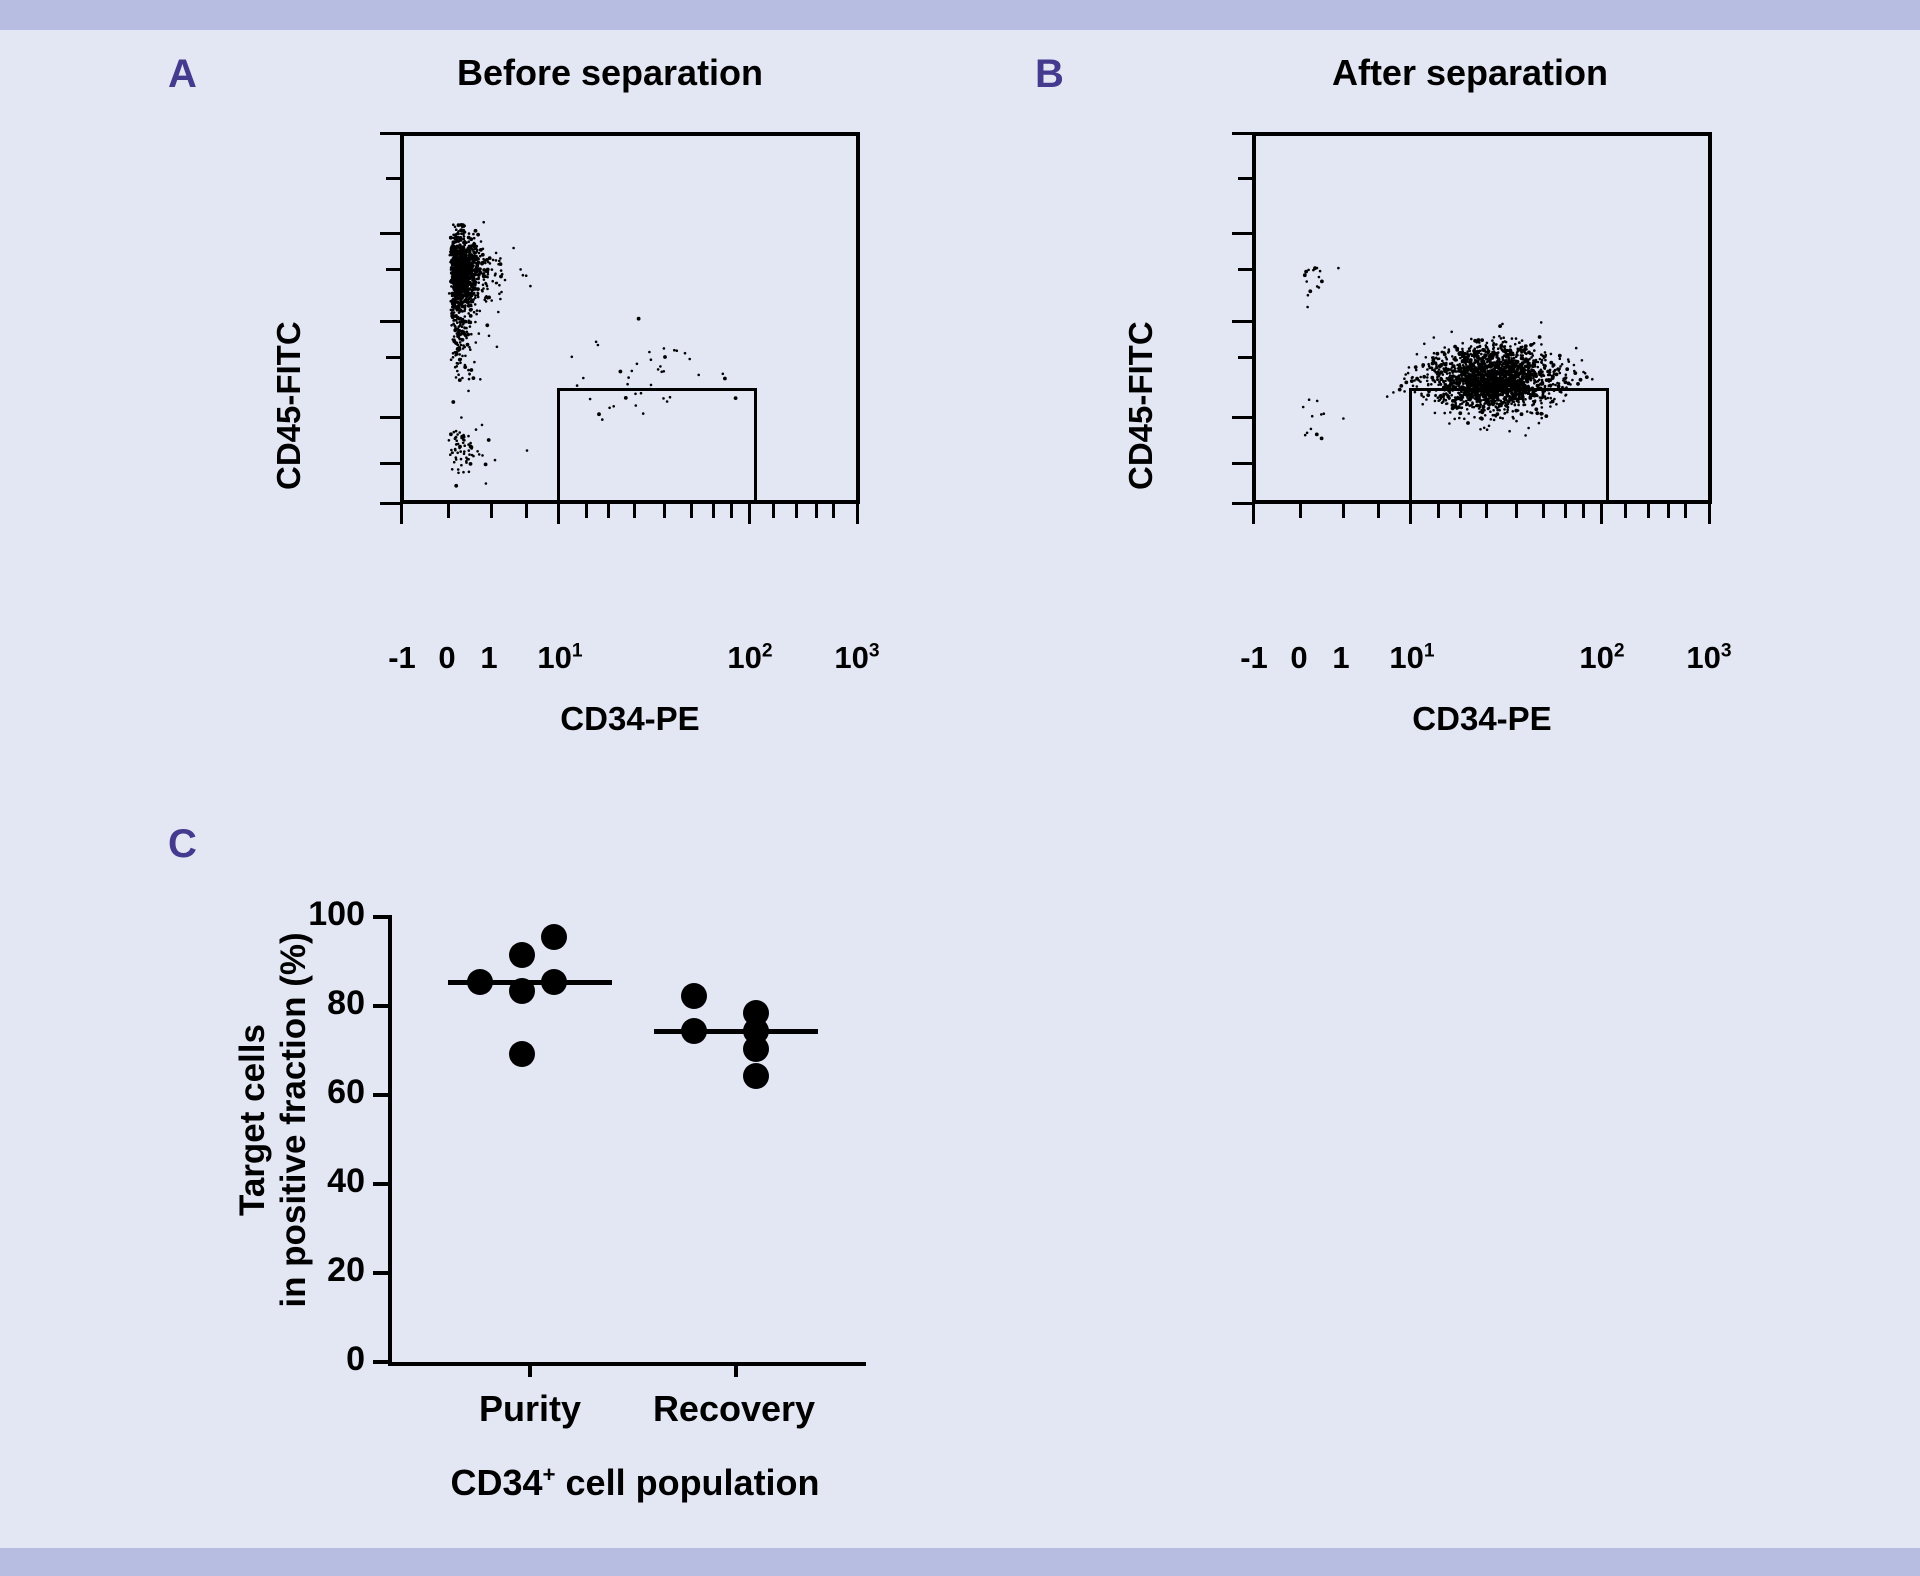  I want to click on xtick-label-b-10: 10¹, so click(1412, 657).